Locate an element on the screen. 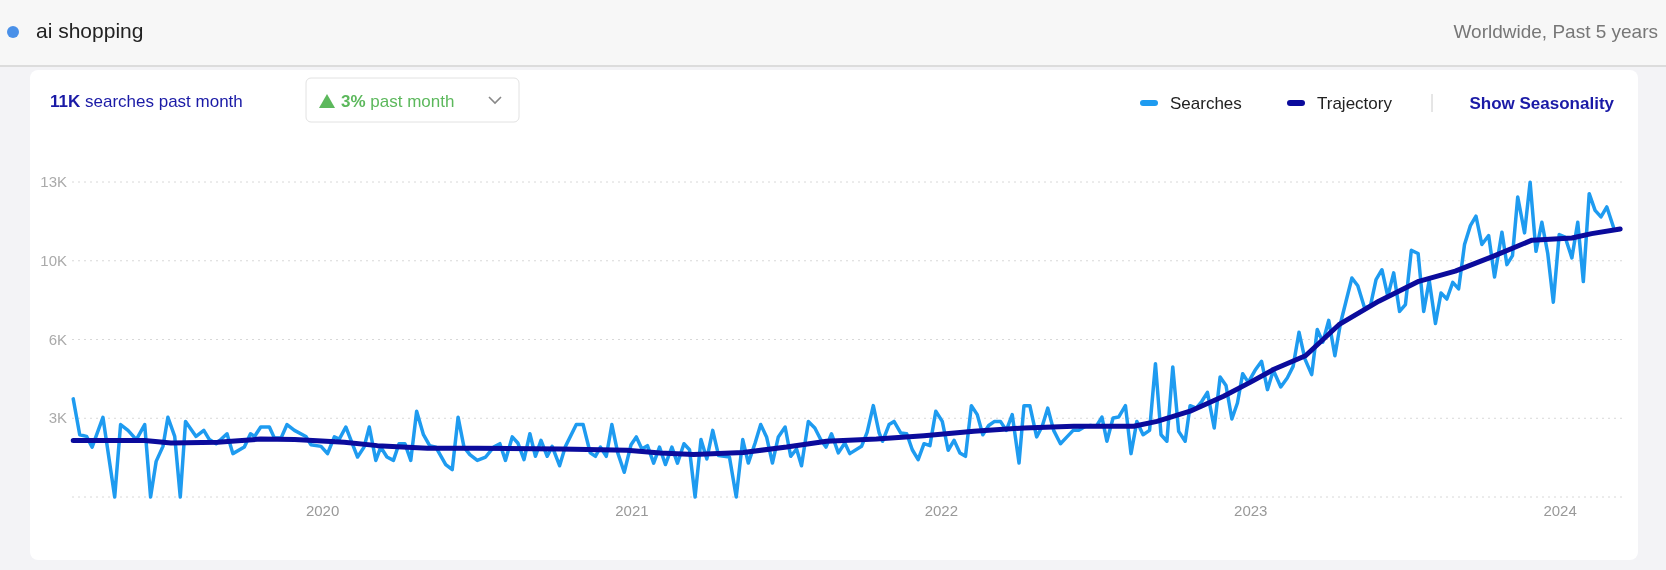  text: Show Seasonality is located at coordinates (1542, 103).